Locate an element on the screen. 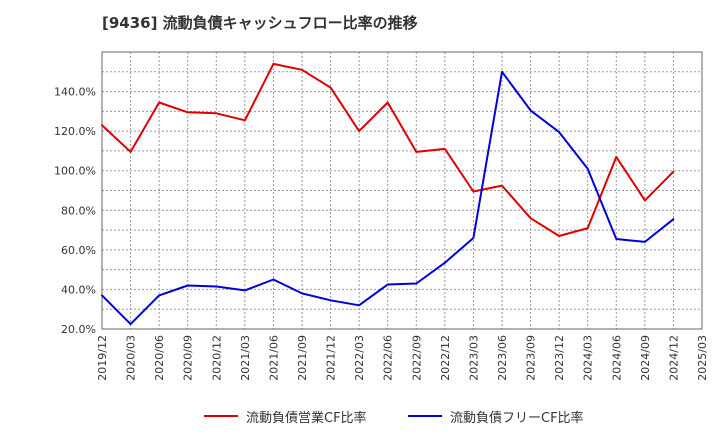 This screenshot has height=440, width=720. x-tick-label: 2020/06 is located at coordinates (159, 358).